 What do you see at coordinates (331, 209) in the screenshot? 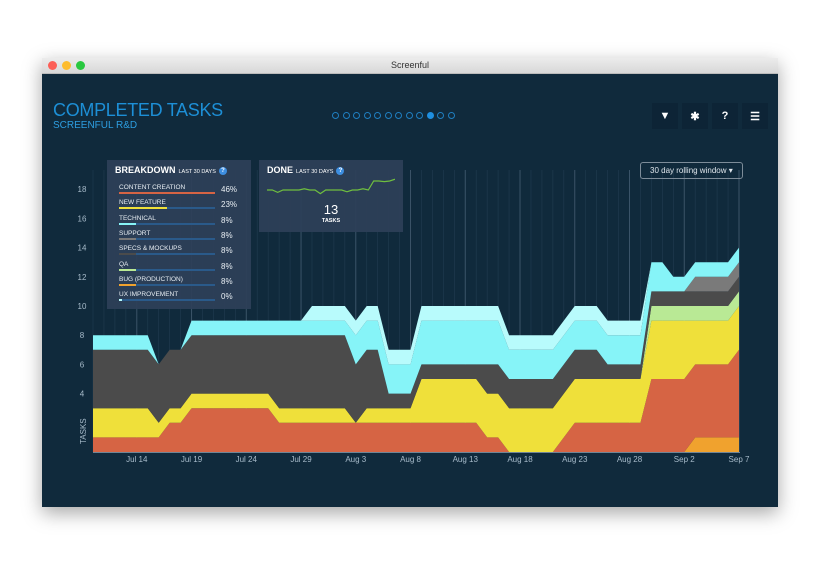
I see `done-count: 13` at bounding box center [331, 209].